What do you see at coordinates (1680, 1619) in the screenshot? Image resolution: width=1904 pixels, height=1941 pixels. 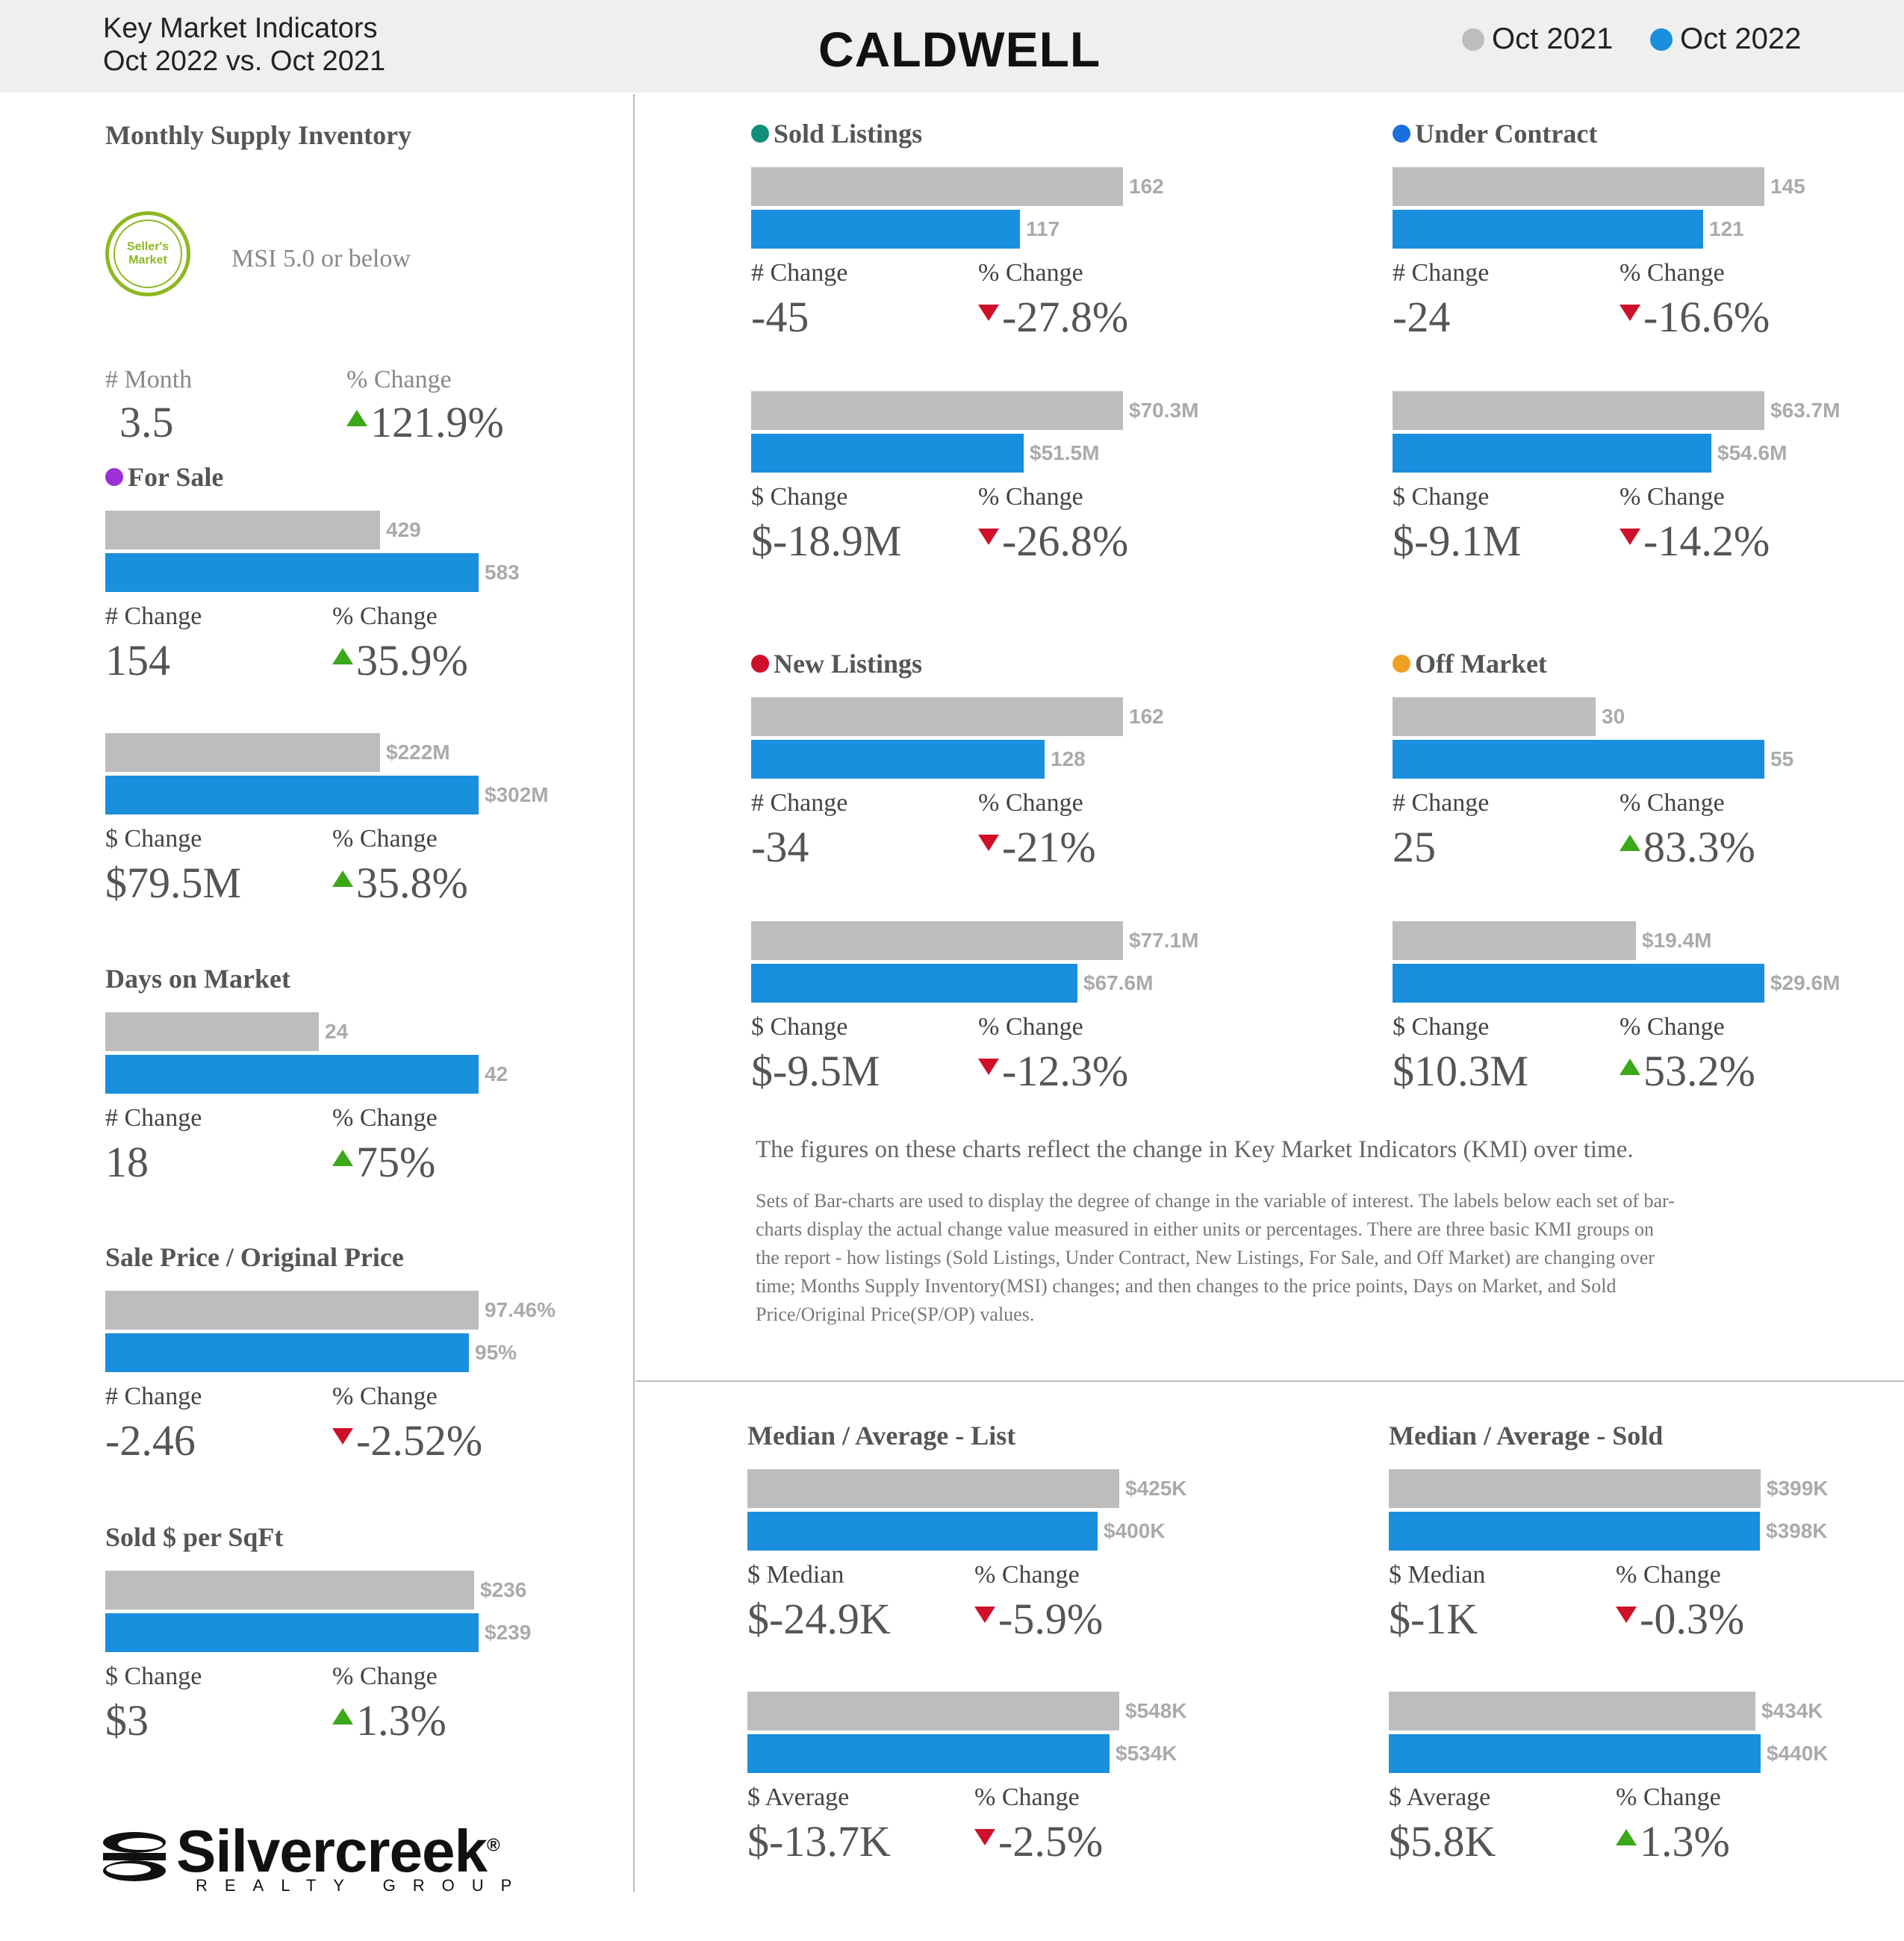 I see `pct-change-value: -0.3%` at bounding box center [1680, 1619].